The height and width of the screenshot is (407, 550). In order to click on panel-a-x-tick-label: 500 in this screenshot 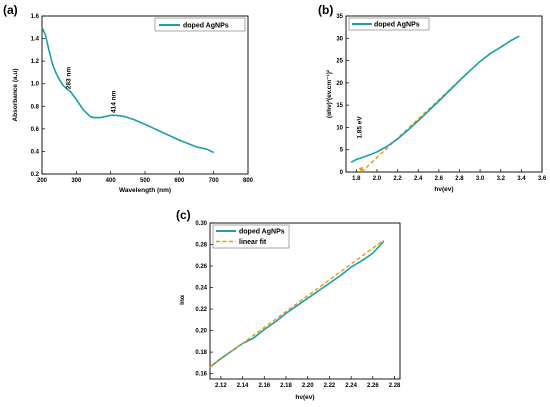, I will do `click(145, 181)`.